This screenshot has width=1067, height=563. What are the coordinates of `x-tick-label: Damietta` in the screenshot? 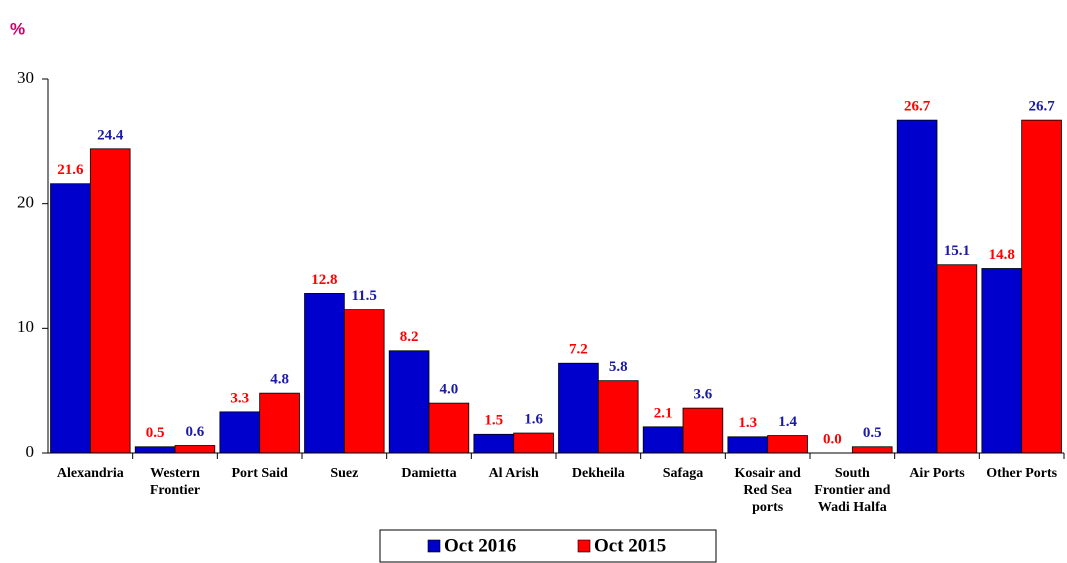 It's located at (429, 473).